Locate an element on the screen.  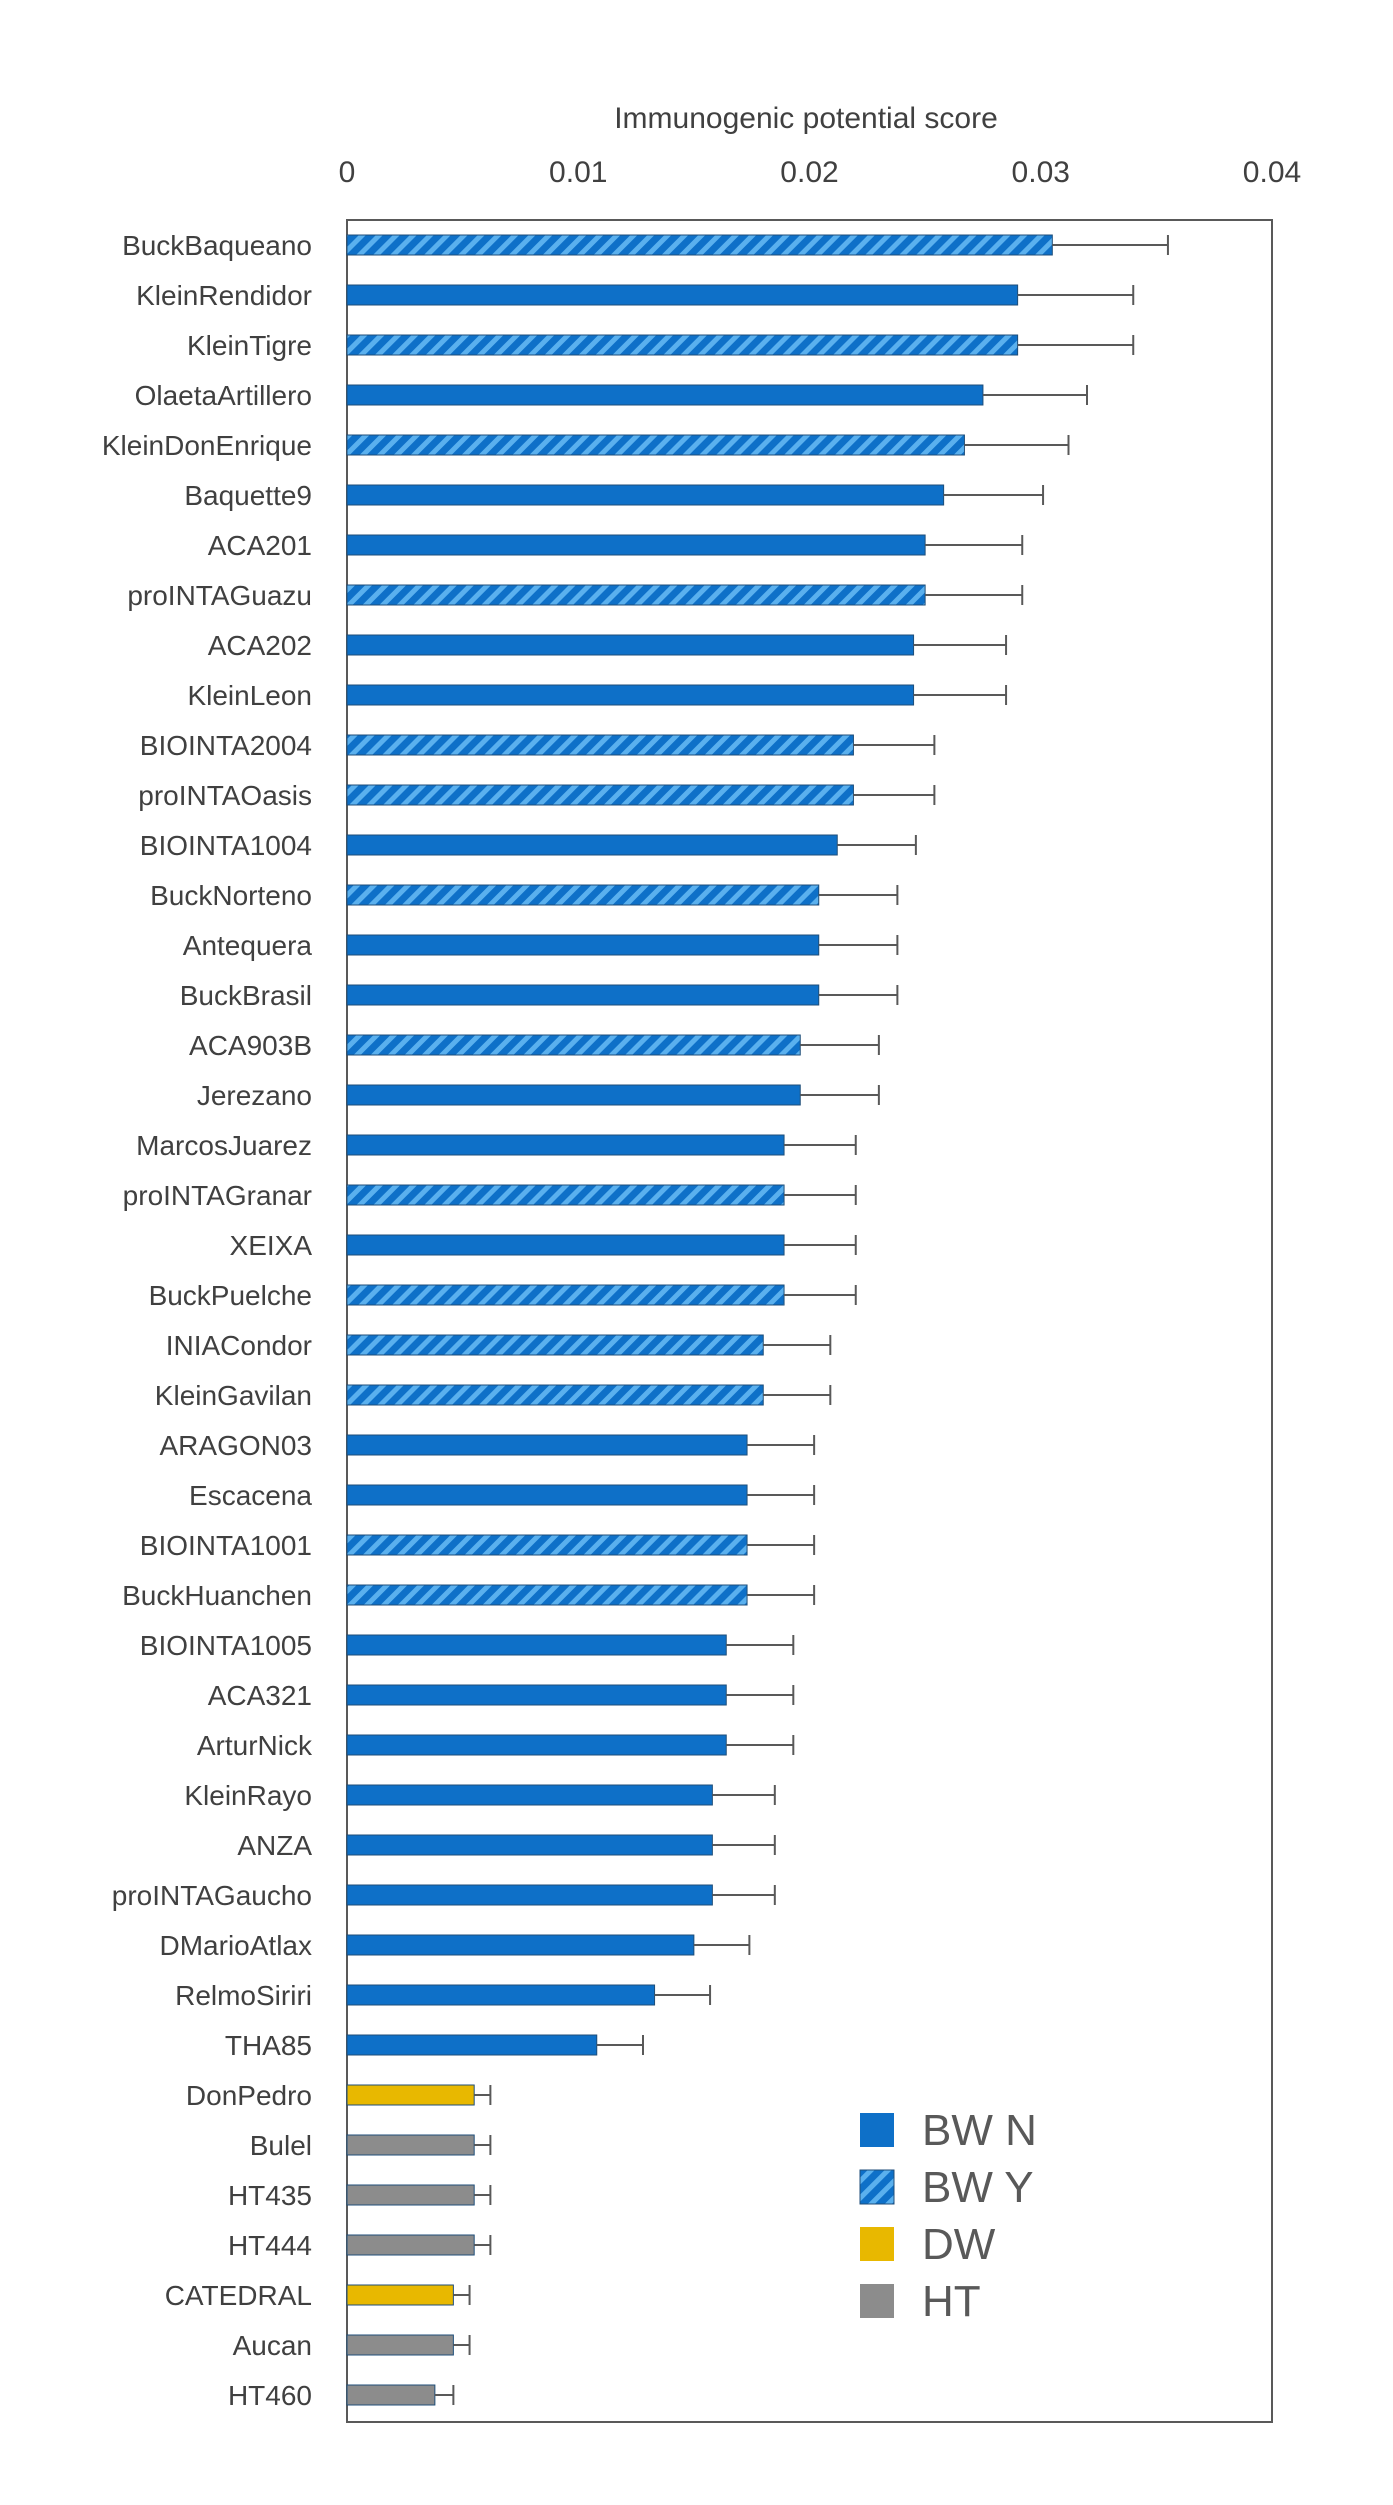
category-label: proINTAOasis is located at coordinates (225, 795).